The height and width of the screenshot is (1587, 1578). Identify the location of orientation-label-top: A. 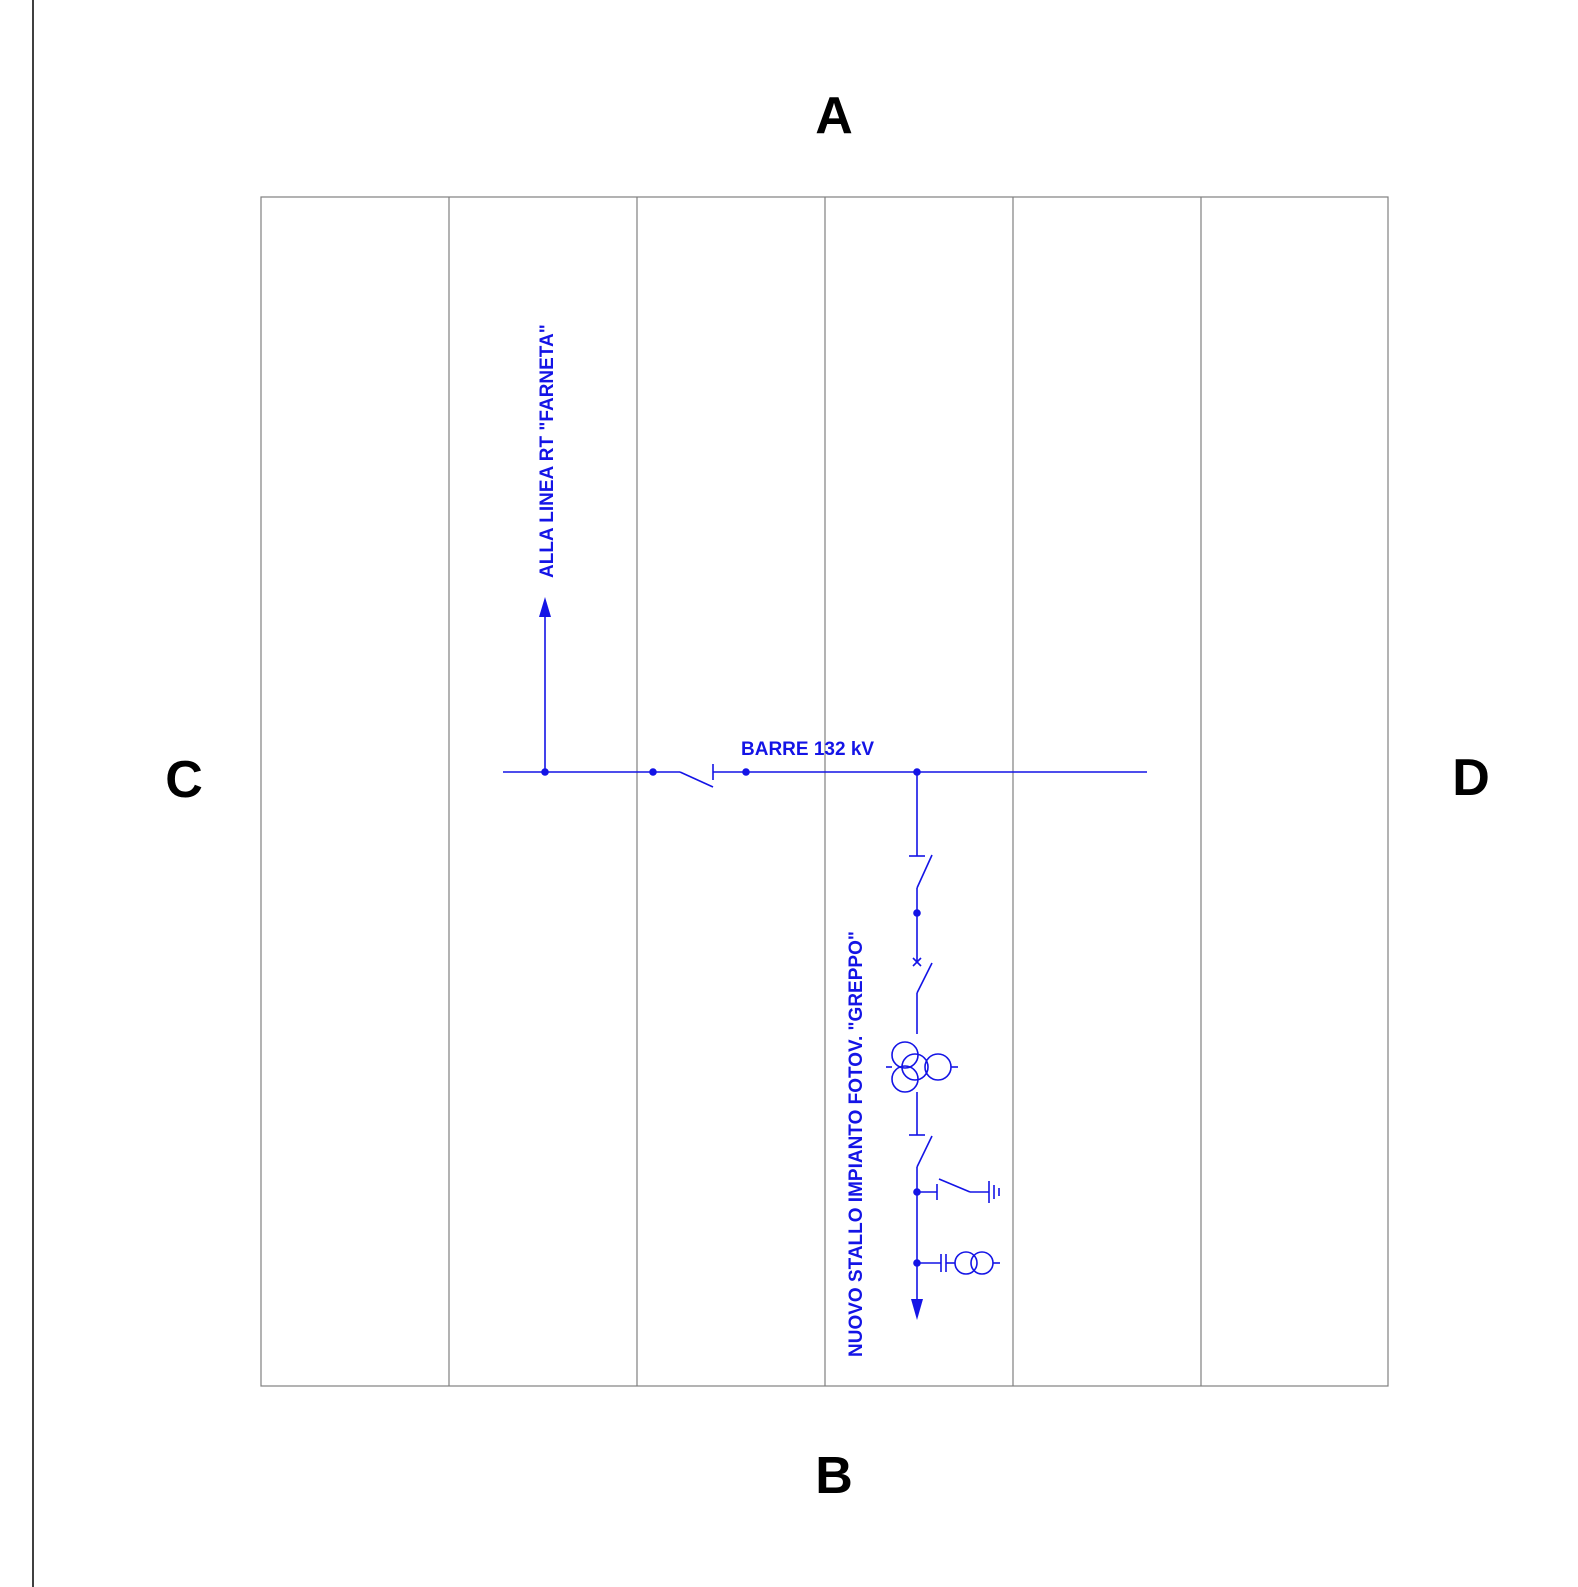
(834, 116).